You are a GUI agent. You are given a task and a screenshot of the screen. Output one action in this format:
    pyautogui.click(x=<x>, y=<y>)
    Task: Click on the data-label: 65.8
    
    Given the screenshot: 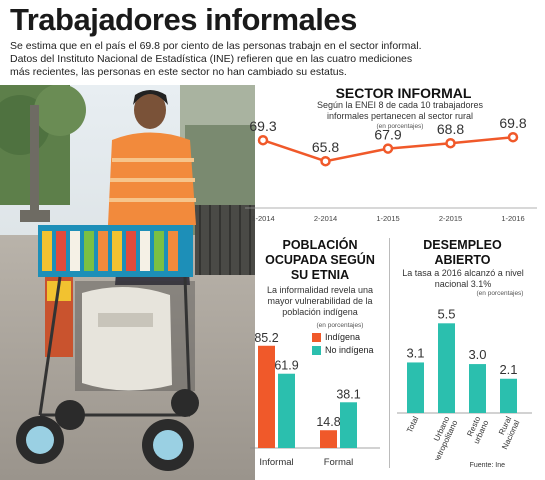 What is the action you would take?
    pyautogui.click(x=325, y=147)
    